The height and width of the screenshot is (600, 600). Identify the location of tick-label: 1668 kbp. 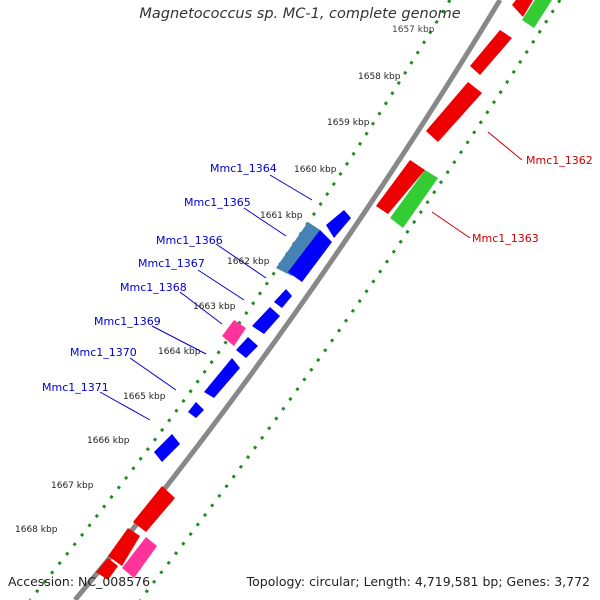
(36, 530).